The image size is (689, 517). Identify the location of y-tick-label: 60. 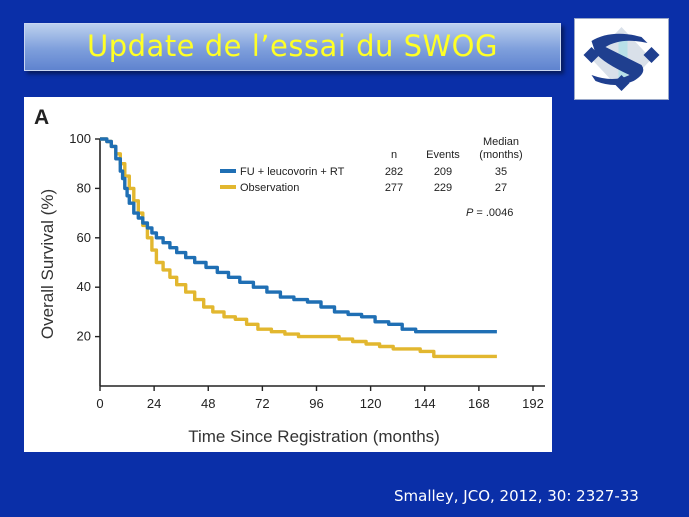
(84, 237).